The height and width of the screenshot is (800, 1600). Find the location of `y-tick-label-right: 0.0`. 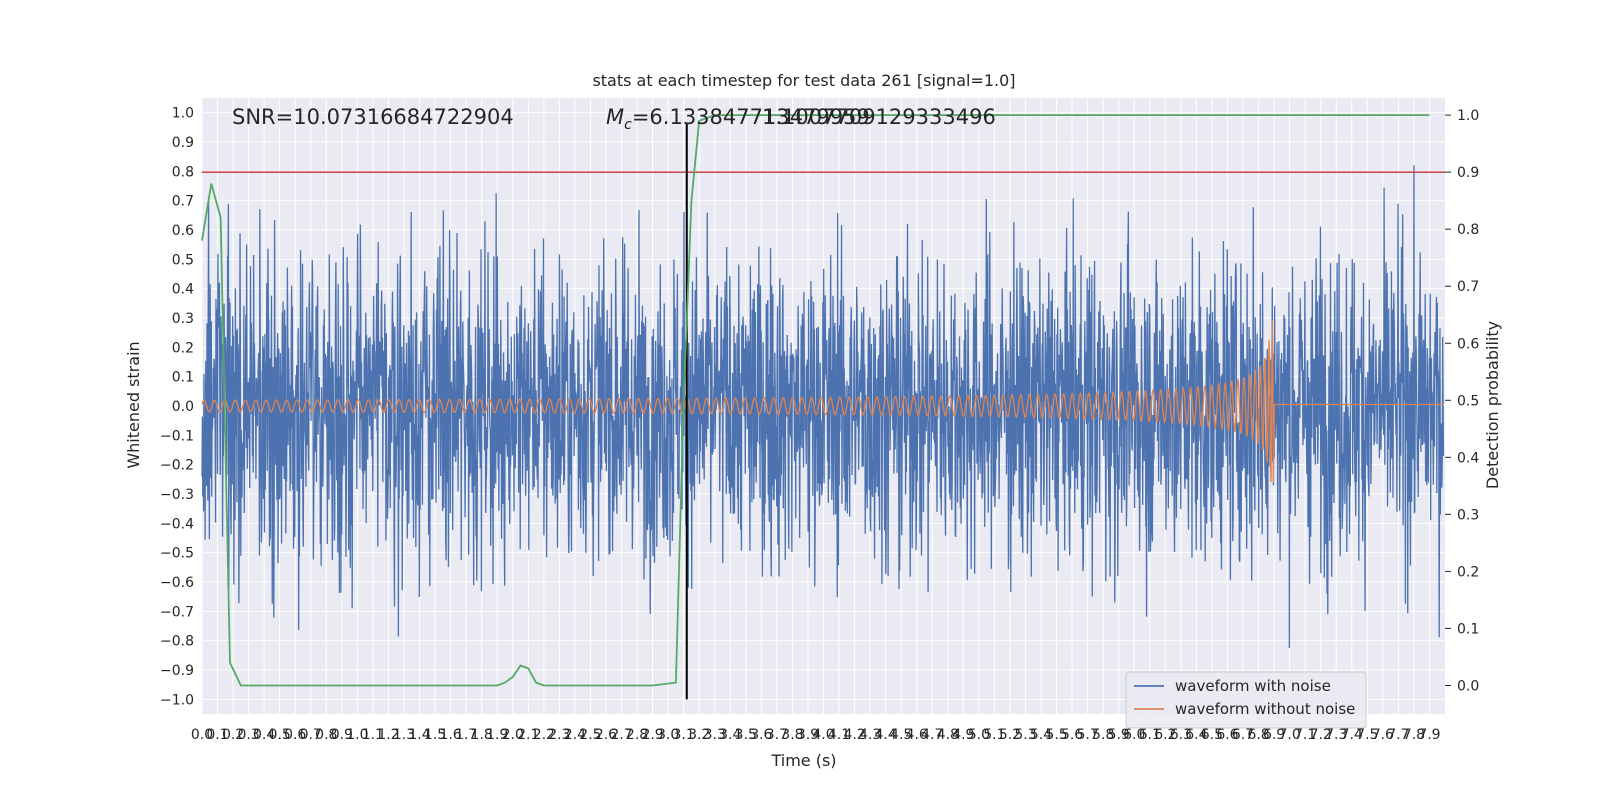

y-tick-label-right: 0.0 is located at coordinates (1468, 686).